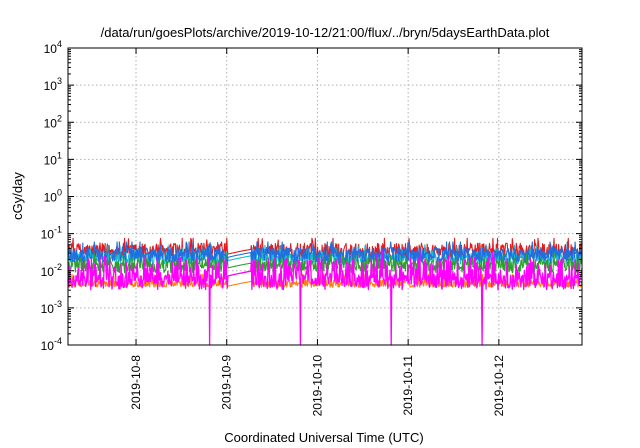 This screenshot has width=640, height=448. Describe the element at coordinates (17, 196) in the screenshot. I see `y-axis-title: cGy/day` at that location.